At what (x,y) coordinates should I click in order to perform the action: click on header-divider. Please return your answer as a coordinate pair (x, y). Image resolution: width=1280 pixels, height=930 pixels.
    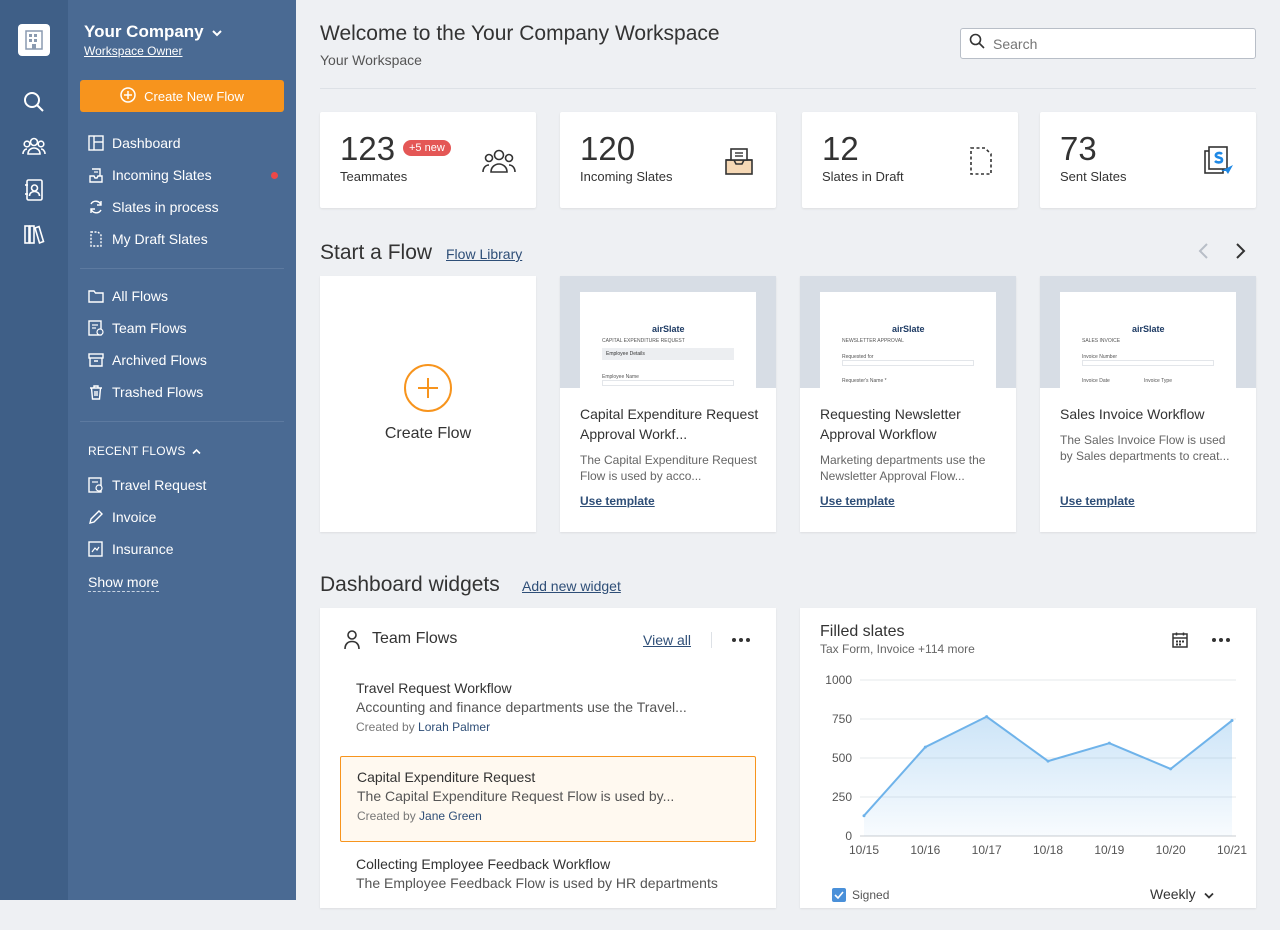
    Looking at the image, I should click on (788, 88).